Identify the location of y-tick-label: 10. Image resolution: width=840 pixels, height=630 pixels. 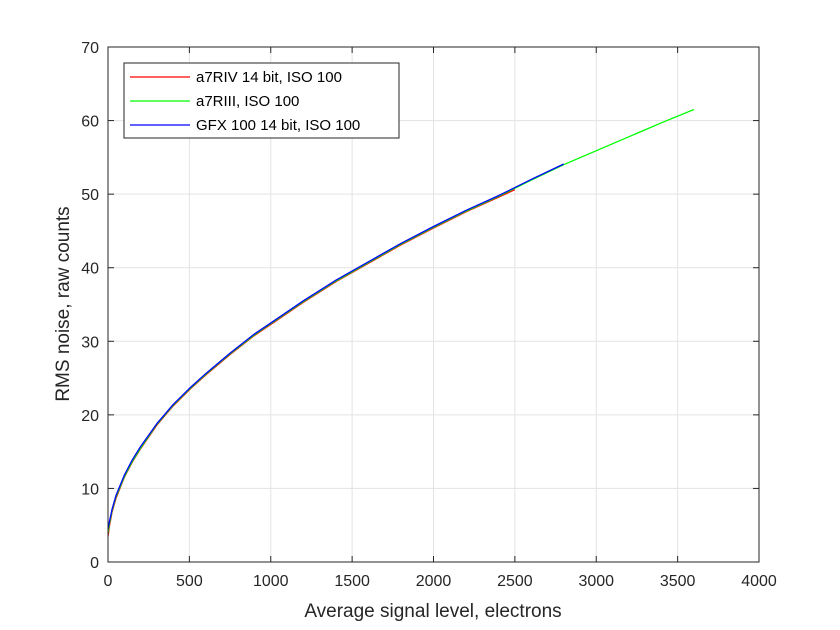
(90, 489).